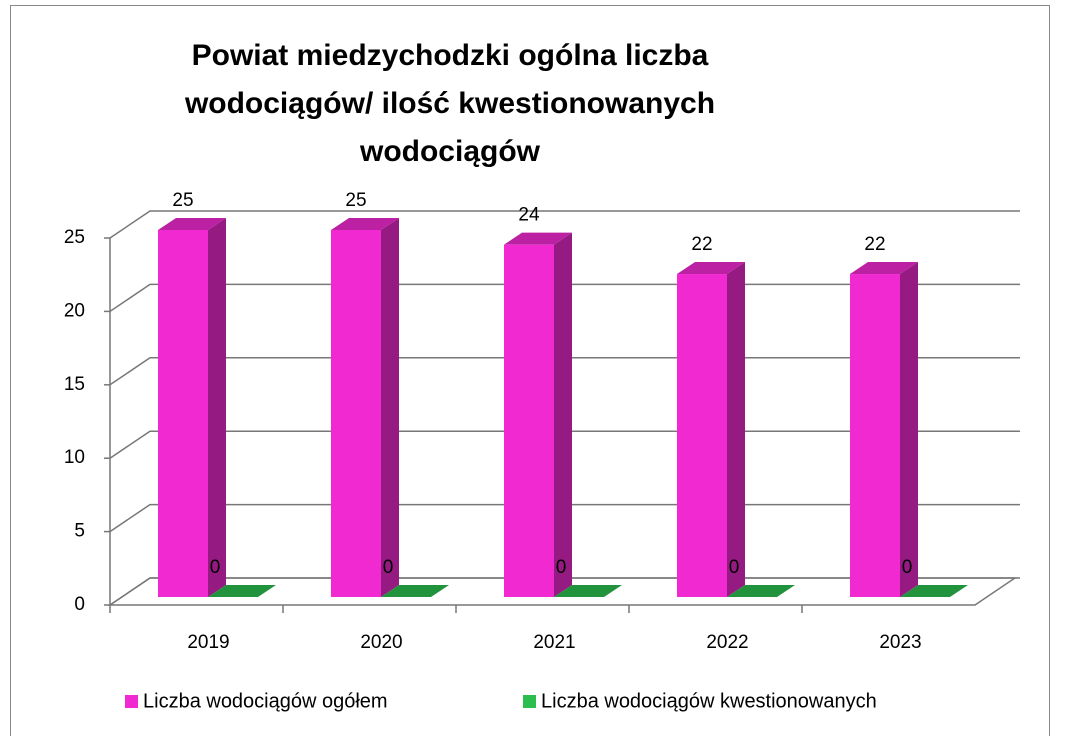  I want to click on x-tick-label: 2021, so click(554, 642).